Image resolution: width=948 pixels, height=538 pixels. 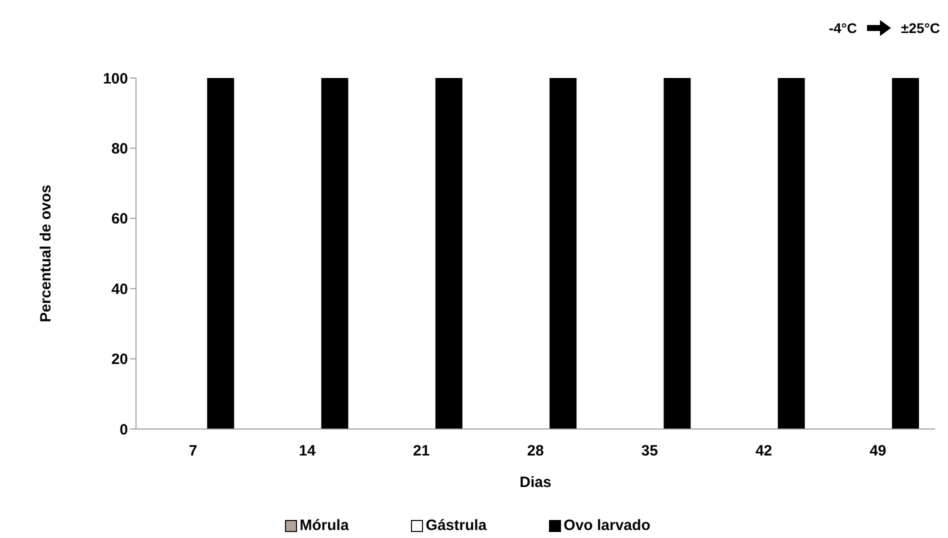 I want to click on y-tick-label: 40, so click(x=119, y=289).